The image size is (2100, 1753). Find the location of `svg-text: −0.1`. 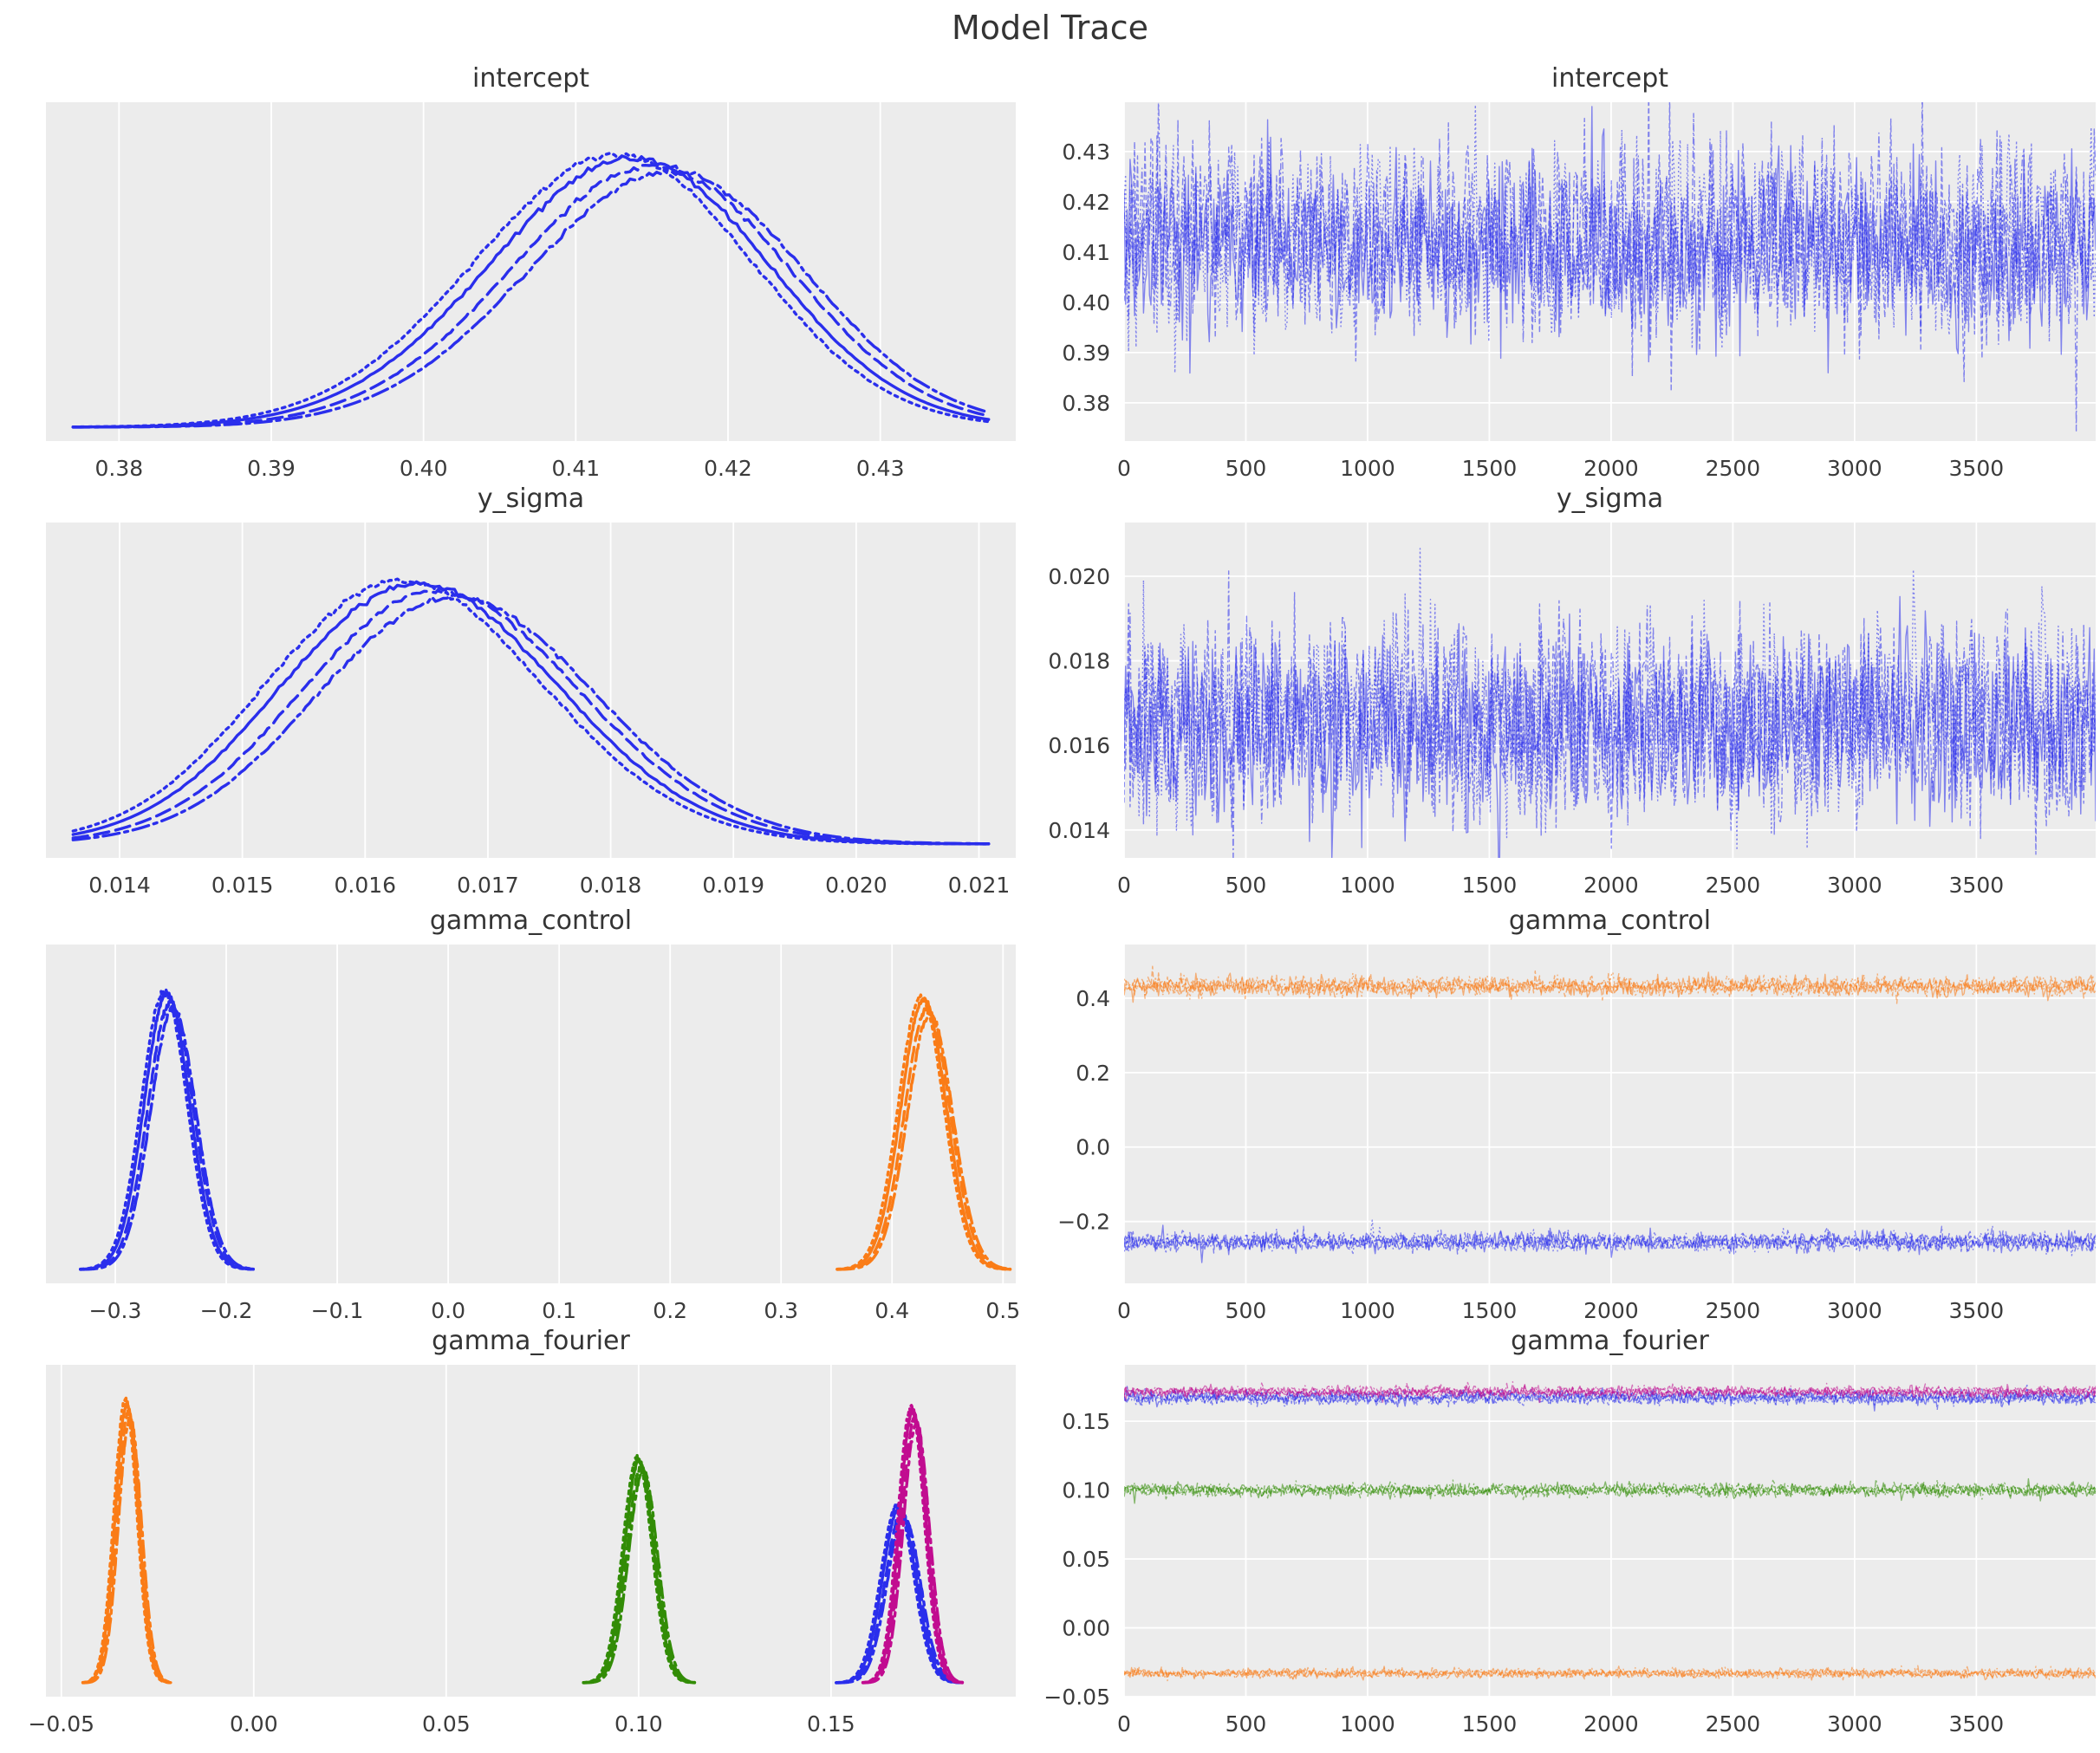

svg-text: −0.1 is located at coordinates (337, 1310).